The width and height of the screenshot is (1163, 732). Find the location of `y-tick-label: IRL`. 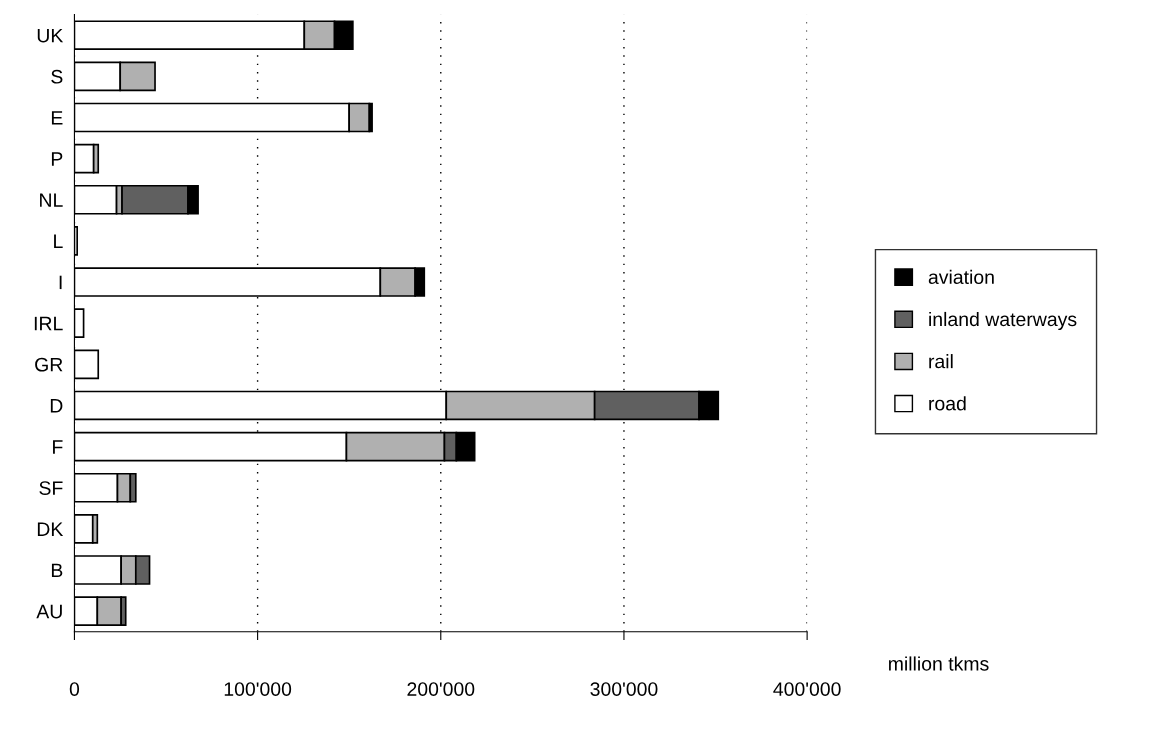

y-tick-label: IRL is located at coordinates (48, 323).